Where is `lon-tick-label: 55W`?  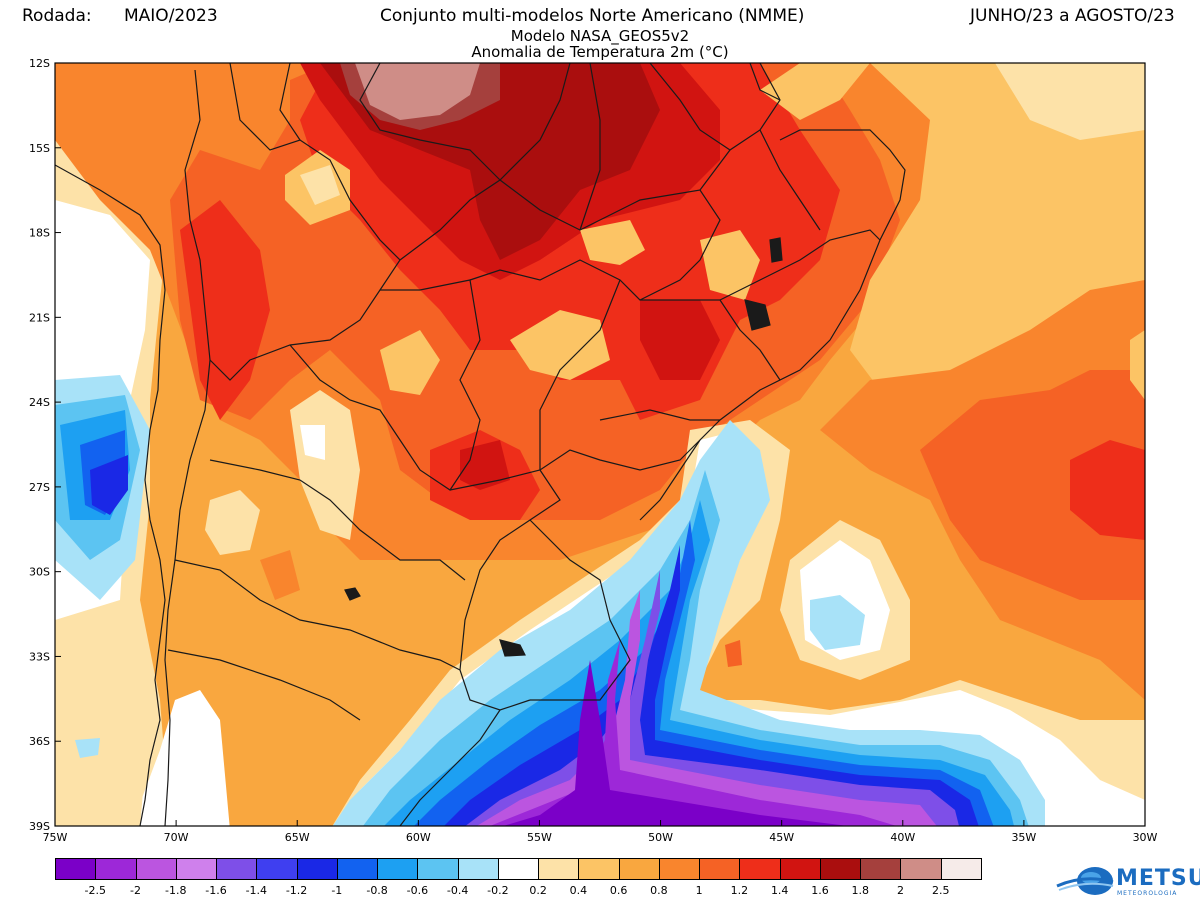 lon-tick-label: 55W is located at coordinates (539, 837).